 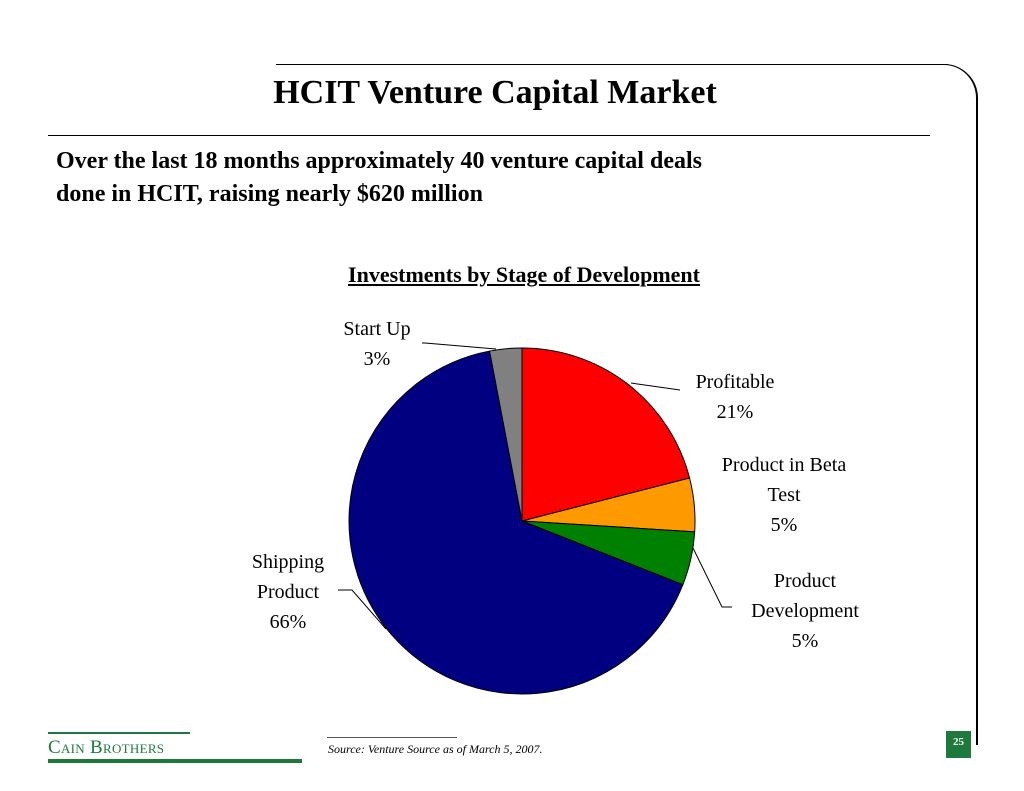 I want to click on slice-label-line: Development, so click(x=805, y=611).